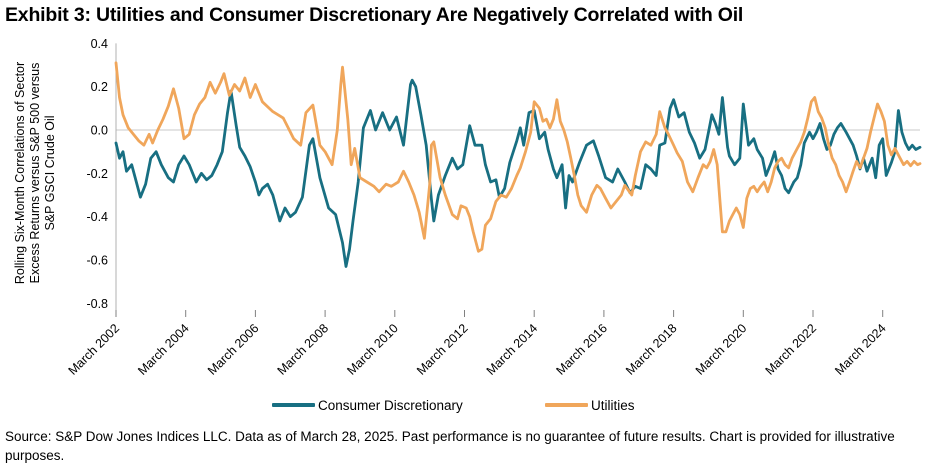 This screenshot has height=473, width=945. Describe the element at coordinates (97, 261) in the screenshot. I see `y-tick-label: -0.6` at that location.